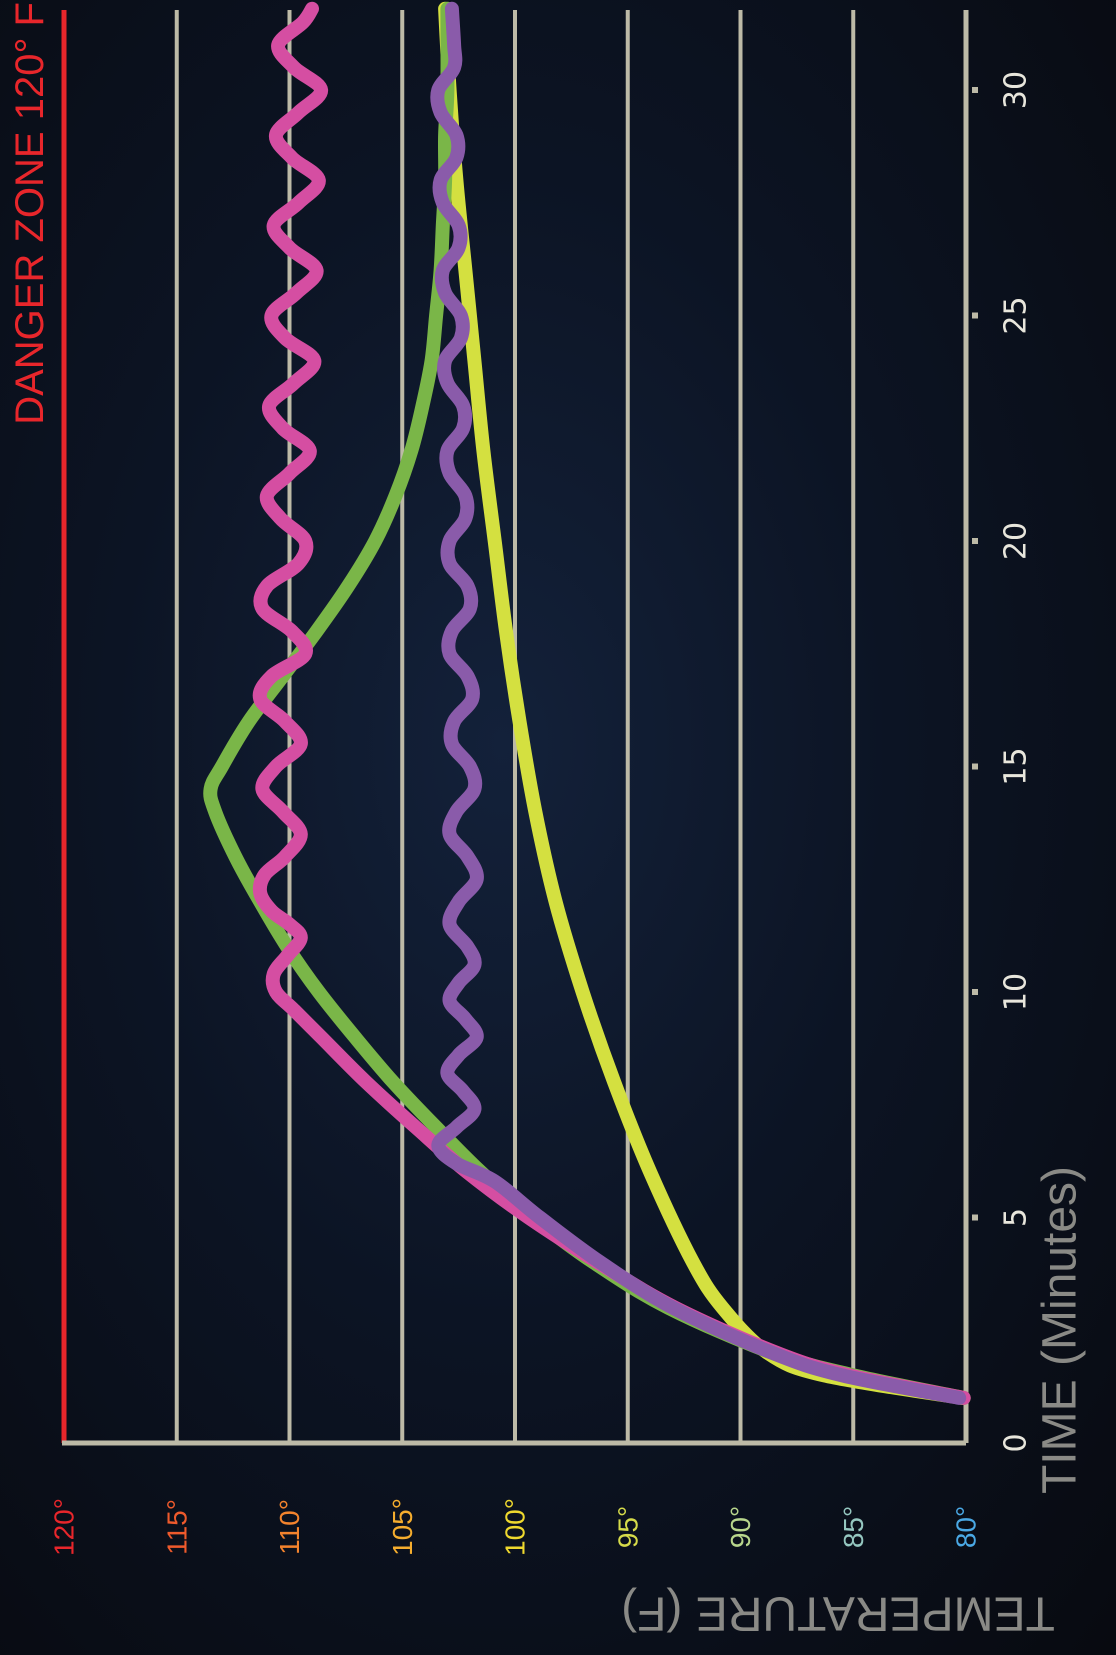 This screenshot has height=1655, width=1116. What do you see at coordinates (1060, 1330) in the screenshot?
I see `x-axis-title: TIME (Minutes)` at bounding box center [1060, 1330].